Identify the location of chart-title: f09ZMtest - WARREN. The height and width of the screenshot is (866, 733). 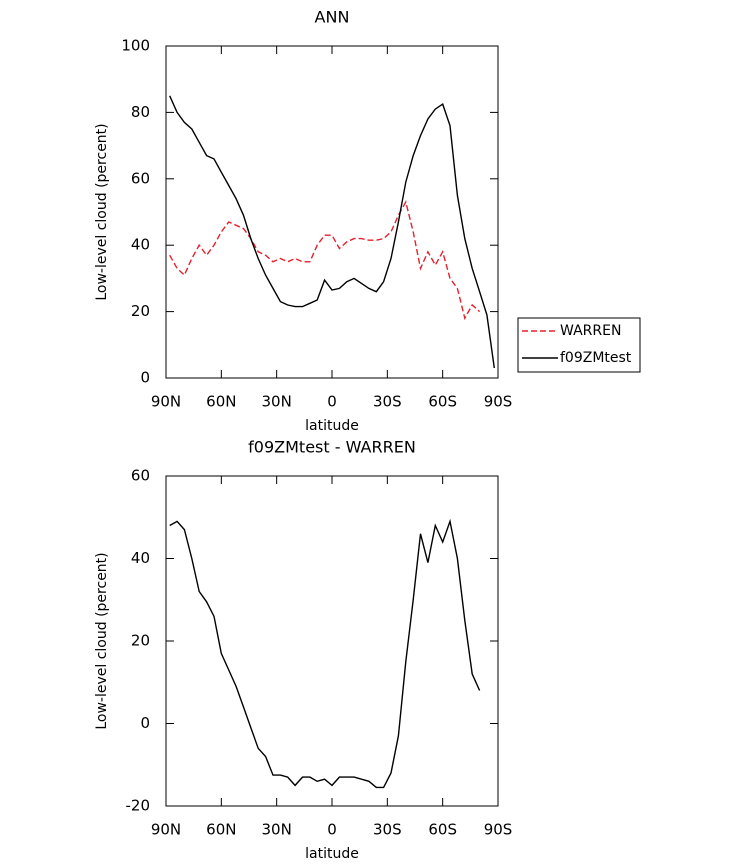
(332, 447).